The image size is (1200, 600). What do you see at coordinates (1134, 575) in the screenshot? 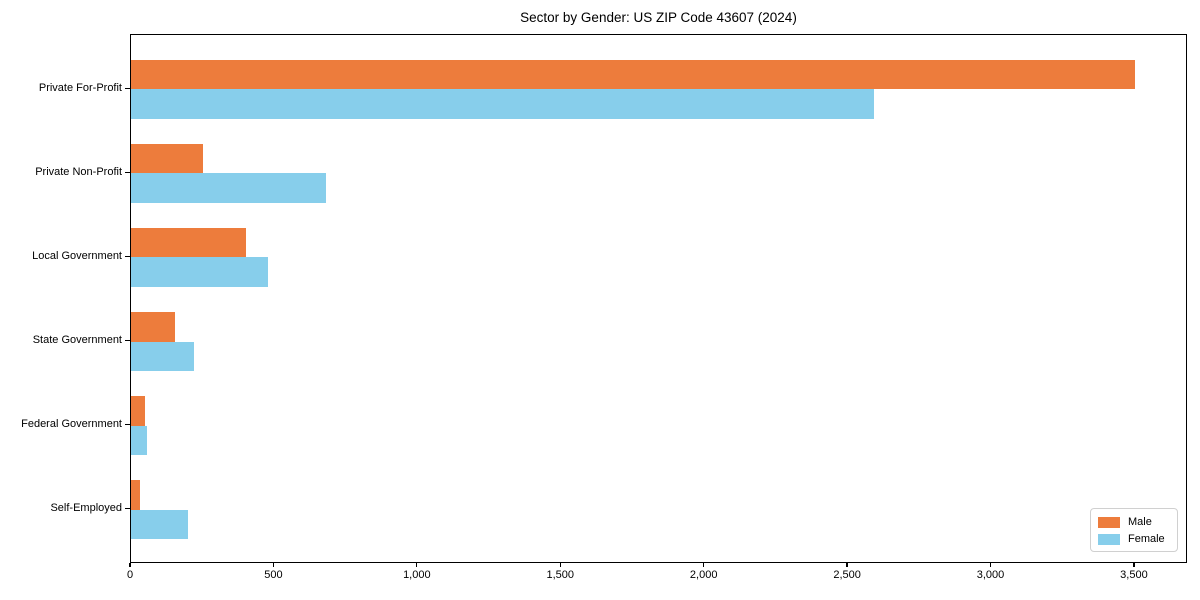
I see `x-tick-label: 3,500` at bounding box center [1134, 575].